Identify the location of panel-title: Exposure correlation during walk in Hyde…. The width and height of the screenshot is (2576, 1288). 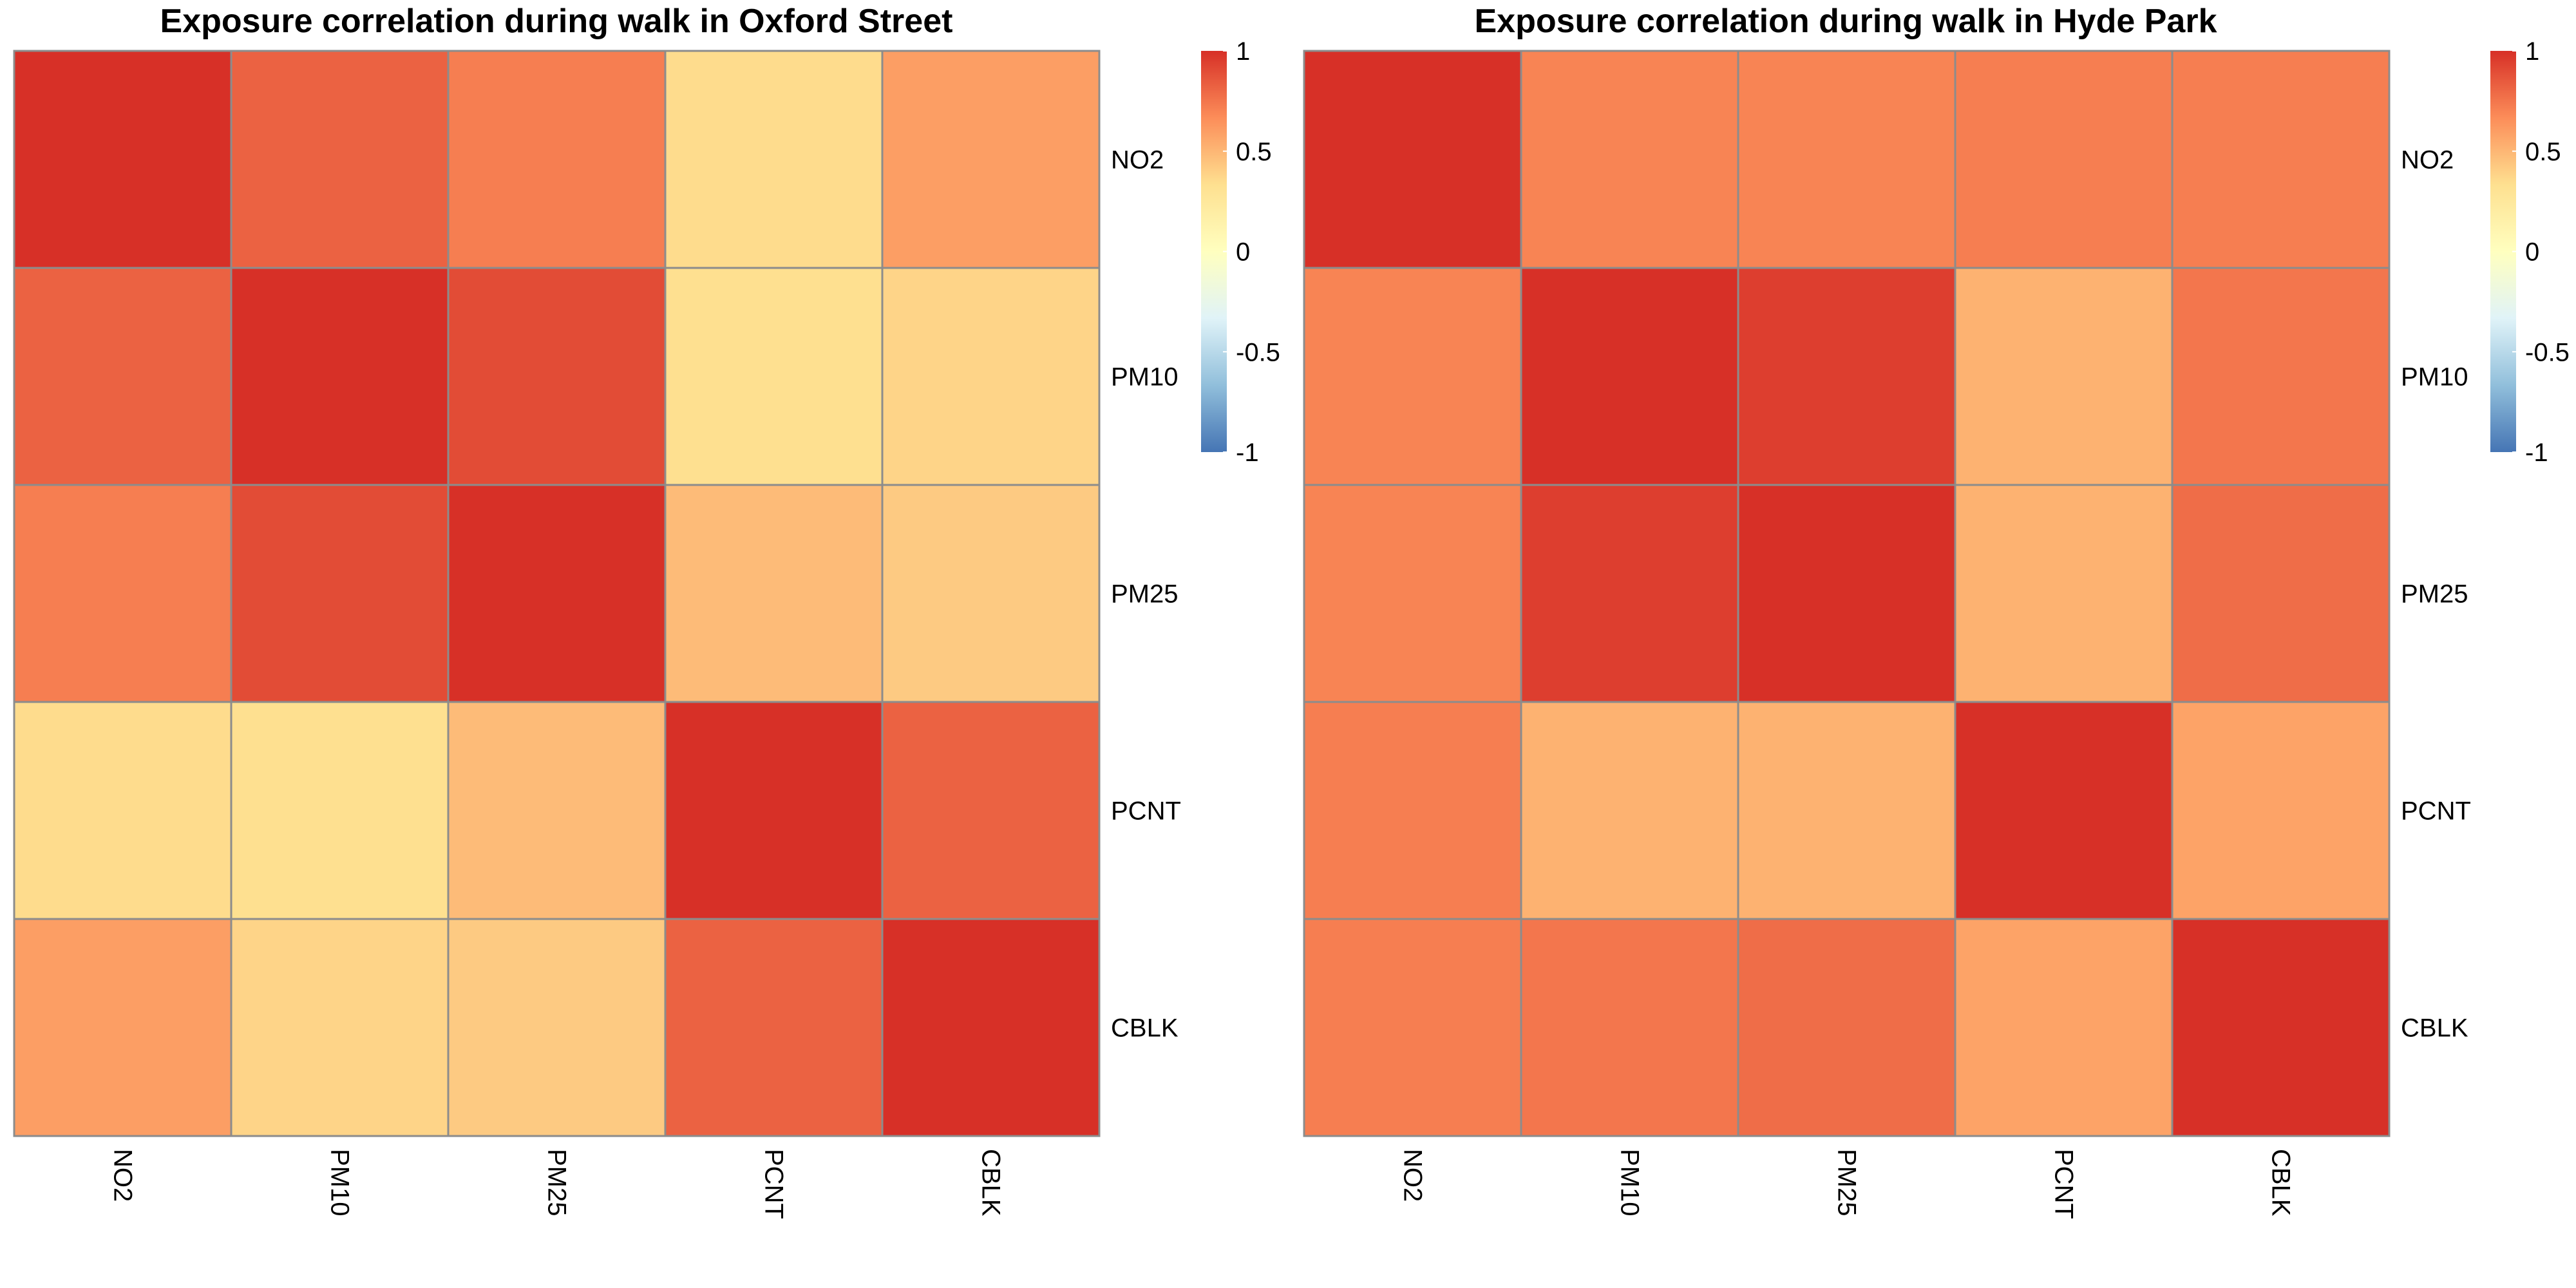
(1846, 22).